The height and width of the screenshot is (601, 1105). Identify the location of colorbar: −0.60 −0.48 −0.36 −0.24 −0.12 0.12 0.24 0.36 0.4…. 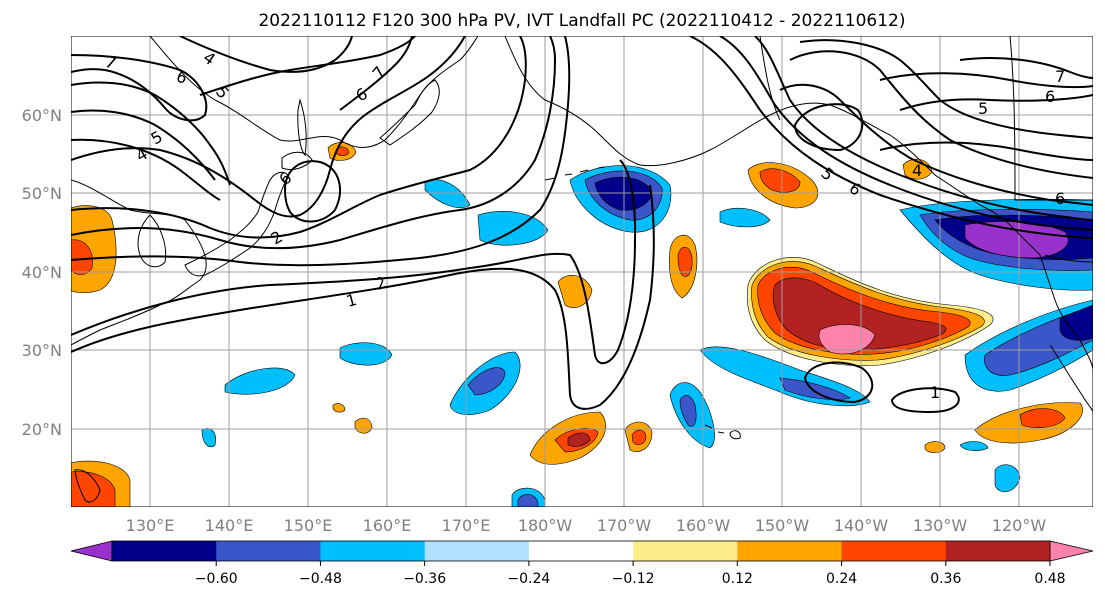
(582, 563).